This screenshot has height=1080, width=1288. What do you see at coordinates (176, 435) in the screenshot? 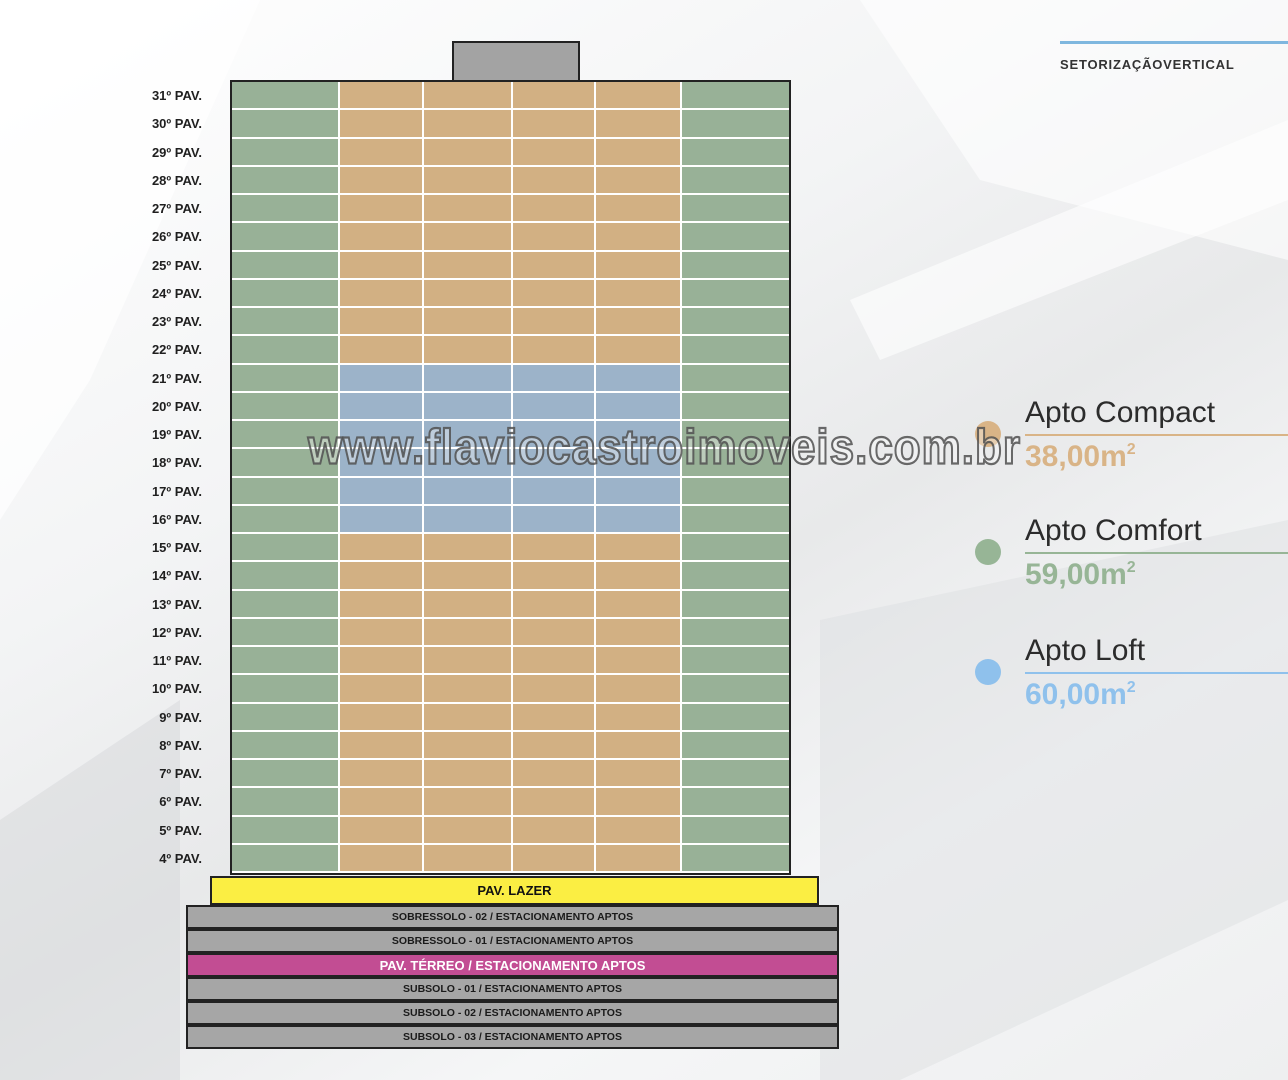
I see `floor-label: 19º PAV.` at bounding box center [176, 435].